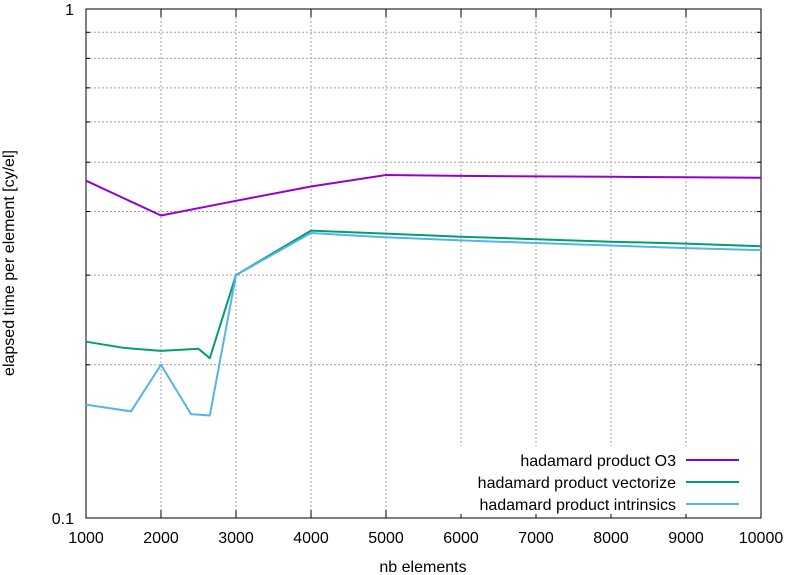 This screenshot has width=786, height=575. What do you see at coordinates (236, 538) in the screenshot?
I see `x-tick-label: 3000` at bounding box center [236, 538].